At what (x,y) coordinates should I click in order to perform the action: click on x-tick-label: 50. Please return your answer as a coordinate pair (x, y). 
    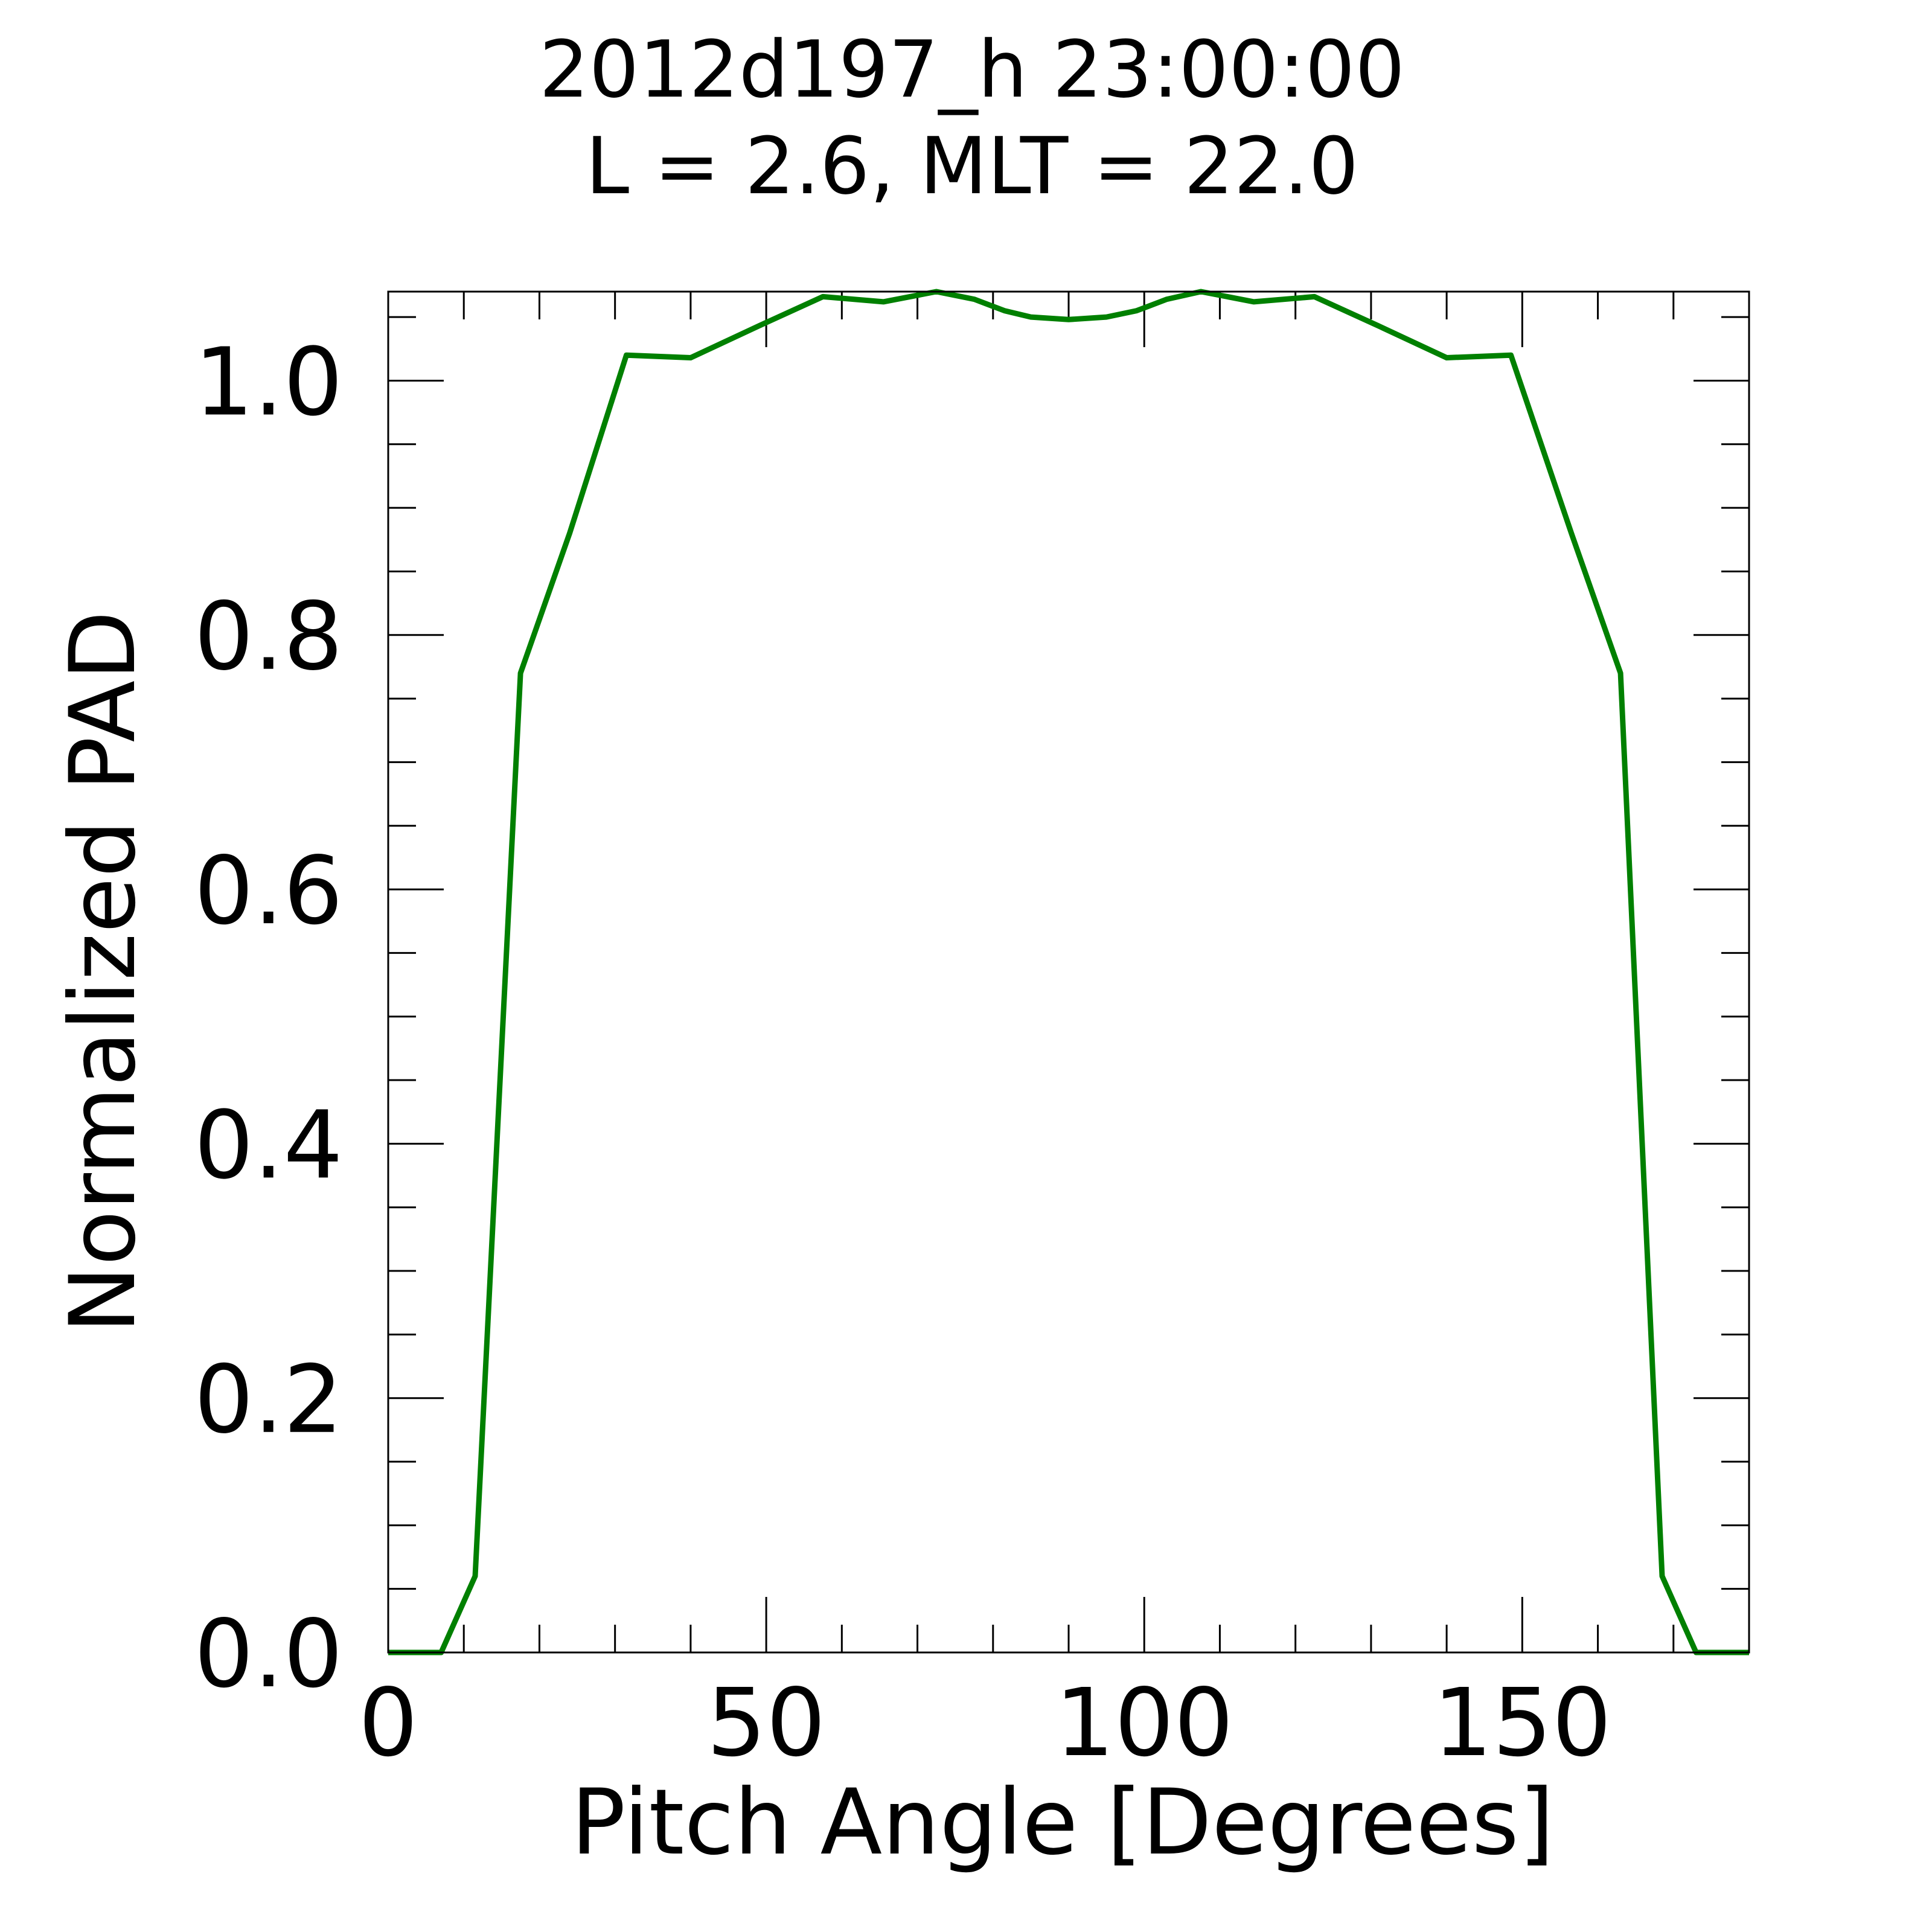
    Looking at the image, I should click on (765, 1723).